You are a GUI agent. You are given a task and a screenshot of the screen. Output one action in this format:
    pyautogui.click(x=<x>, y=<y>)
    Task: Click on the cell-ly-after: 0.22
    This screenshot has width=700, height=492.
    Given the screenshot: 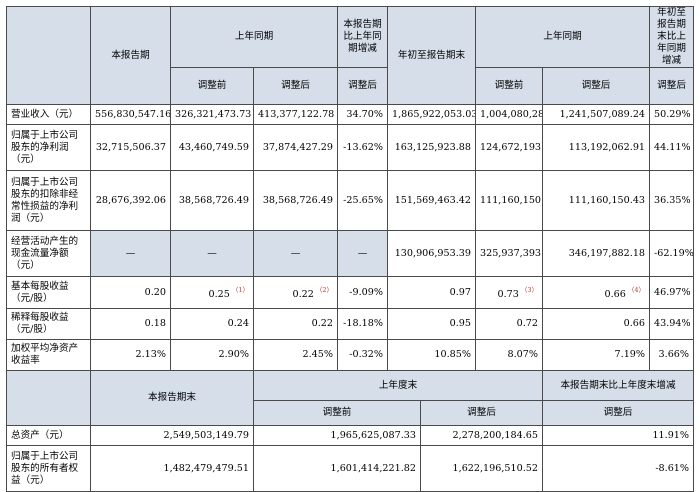 What is the action you would take?
    pyautogui.click(x=295, y=324)
    